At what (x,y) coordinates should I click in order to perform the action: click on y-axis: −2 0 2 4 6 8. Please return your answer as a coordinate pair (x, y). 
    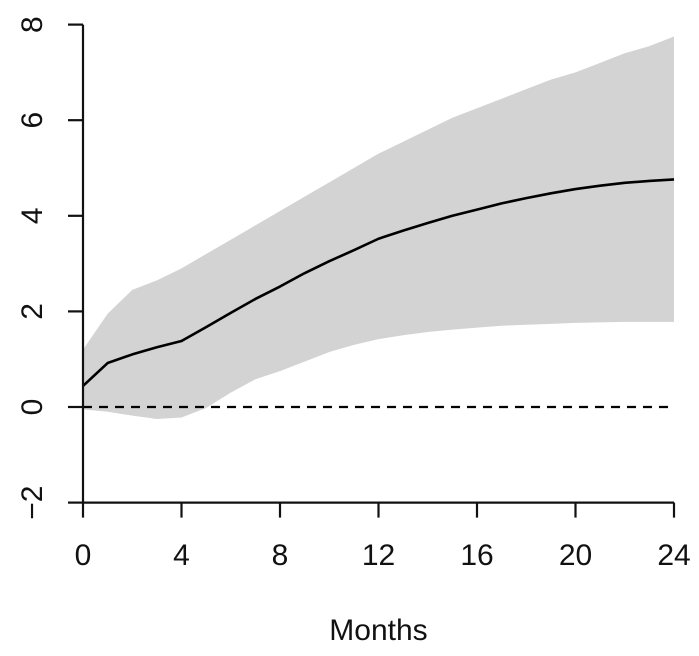
    Looking at the image, I should click on (50, 268).